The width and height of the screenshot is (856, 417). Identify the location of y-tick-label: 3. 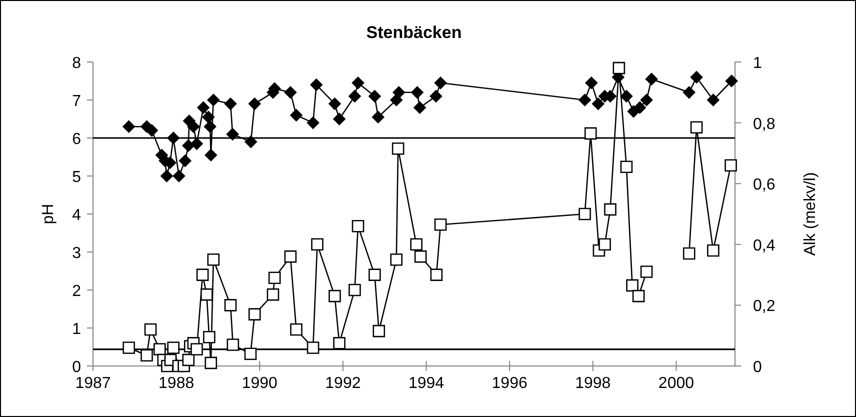
(77, 253).